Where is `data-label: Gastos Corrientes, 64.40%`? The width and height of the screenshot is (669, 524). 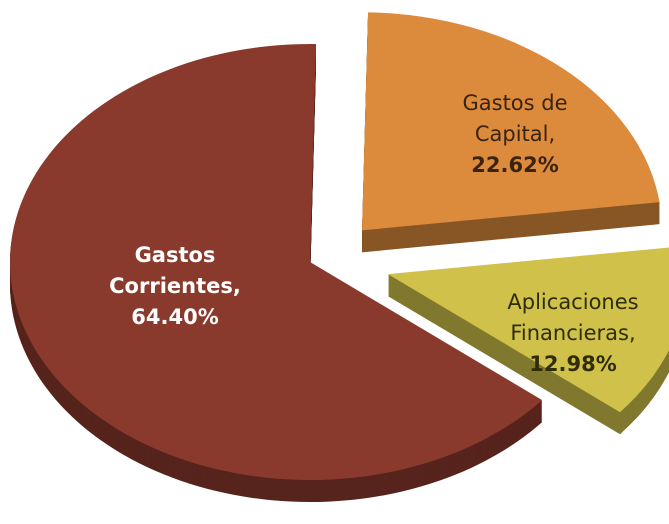
data-label: Gastos Corrientes, 64.40% is located at coordinates (175, 286).